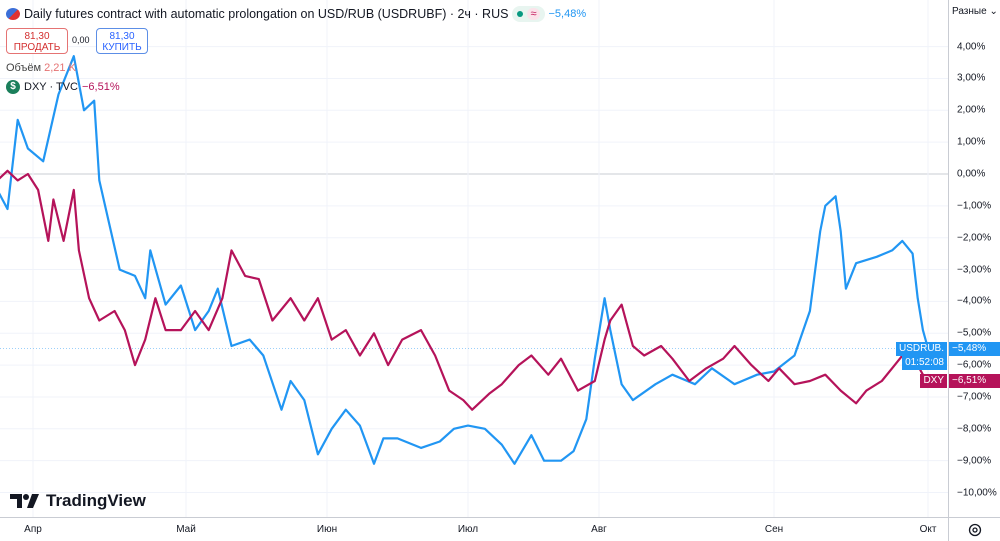  I want to click on bar-countdown: 01:52:08, so click(924, 362).